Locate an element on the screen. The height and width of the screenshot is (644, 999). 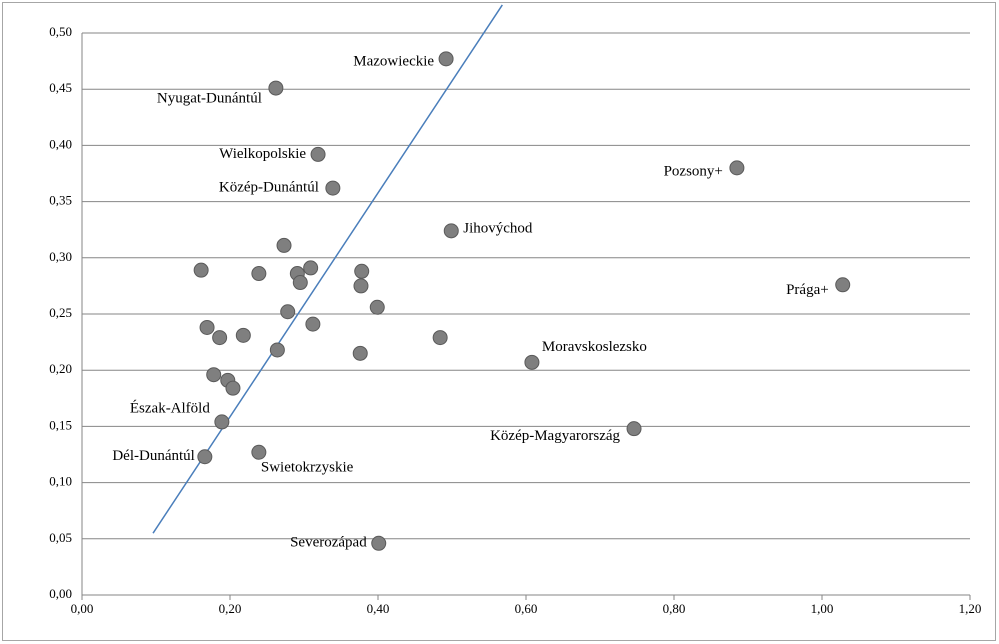
y-tick-label: 0,25 is located at coordinates (60, 312).